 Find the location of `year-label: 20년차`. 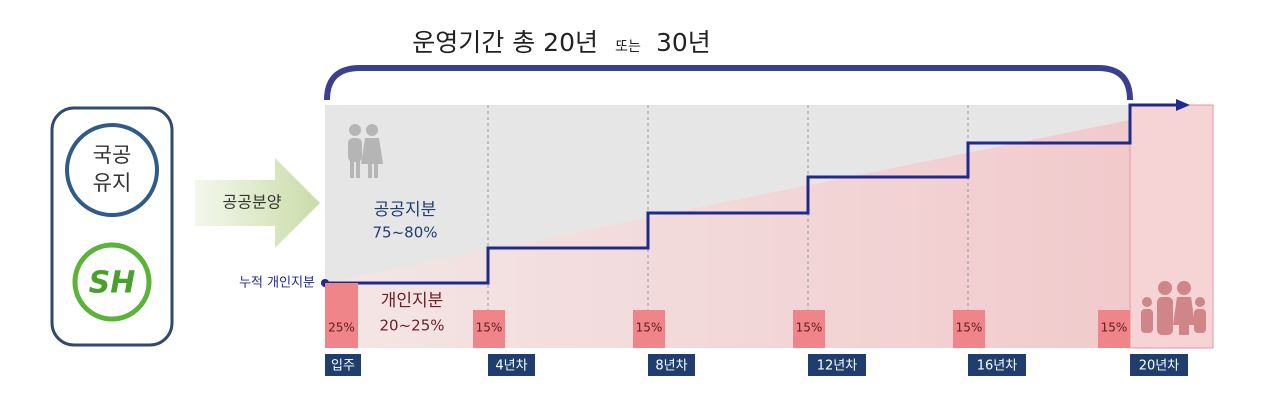

year-label: 20년차 is located at coordinates (1159, 366).